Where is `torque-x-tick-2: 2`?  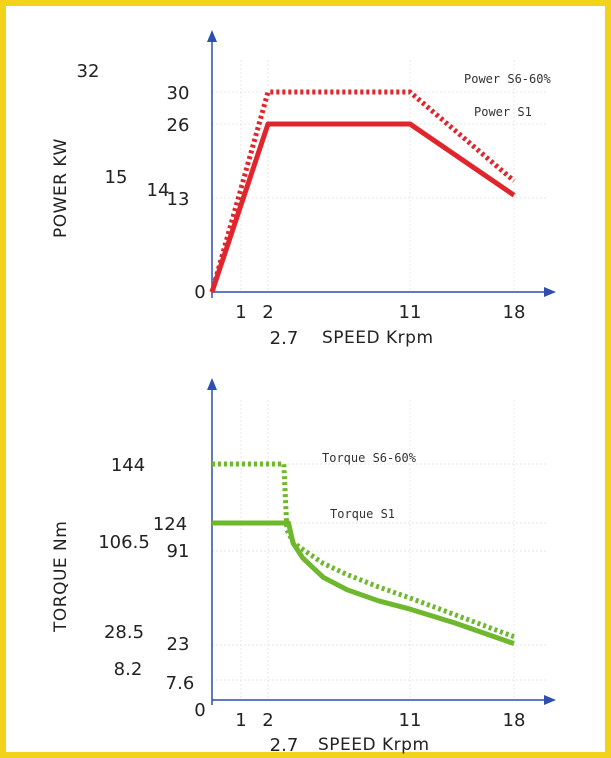 torque-x-tick-2: 2 is located at coordinates (267, 720).